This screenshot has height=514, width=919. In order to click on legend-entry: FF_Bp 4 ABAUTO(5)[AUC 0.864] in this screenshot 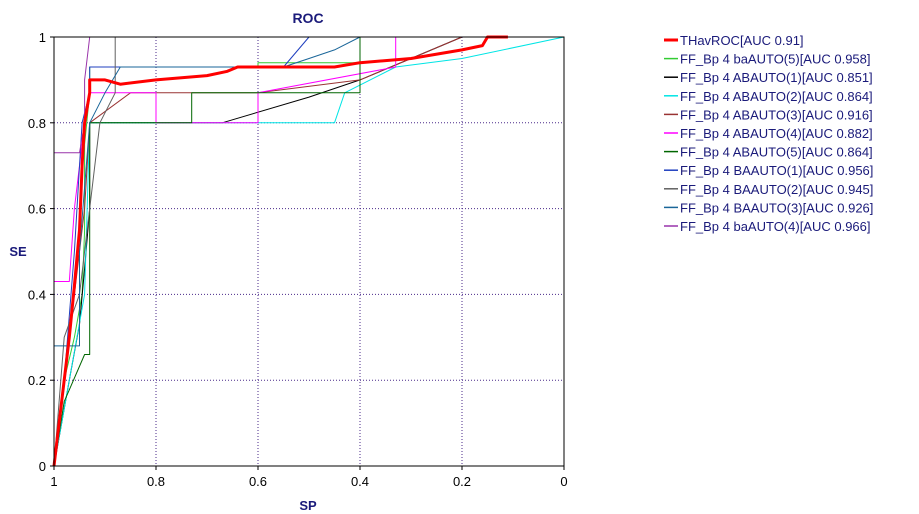, I will do `click(776, 152)`.